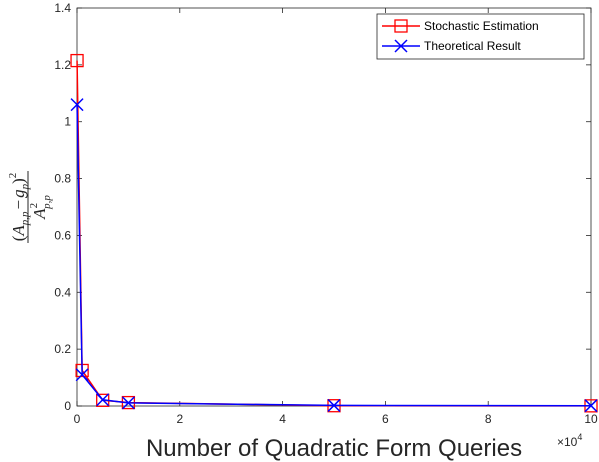 The width and height of the screenshot is (599, 462). I want to click on legend-marker-stochastic, so click(401, 26).